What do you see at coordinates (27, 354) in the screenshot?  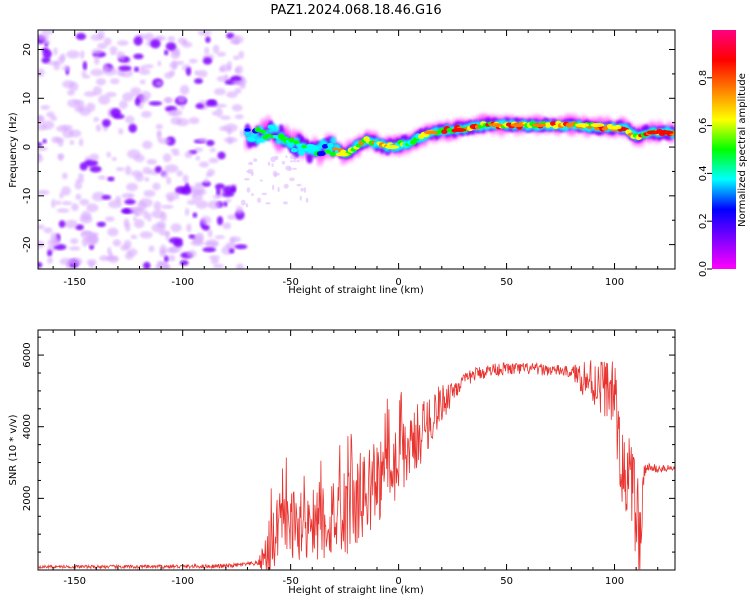 I see `snr-y-tick-label: 6000` at bounding box center [27, 354].